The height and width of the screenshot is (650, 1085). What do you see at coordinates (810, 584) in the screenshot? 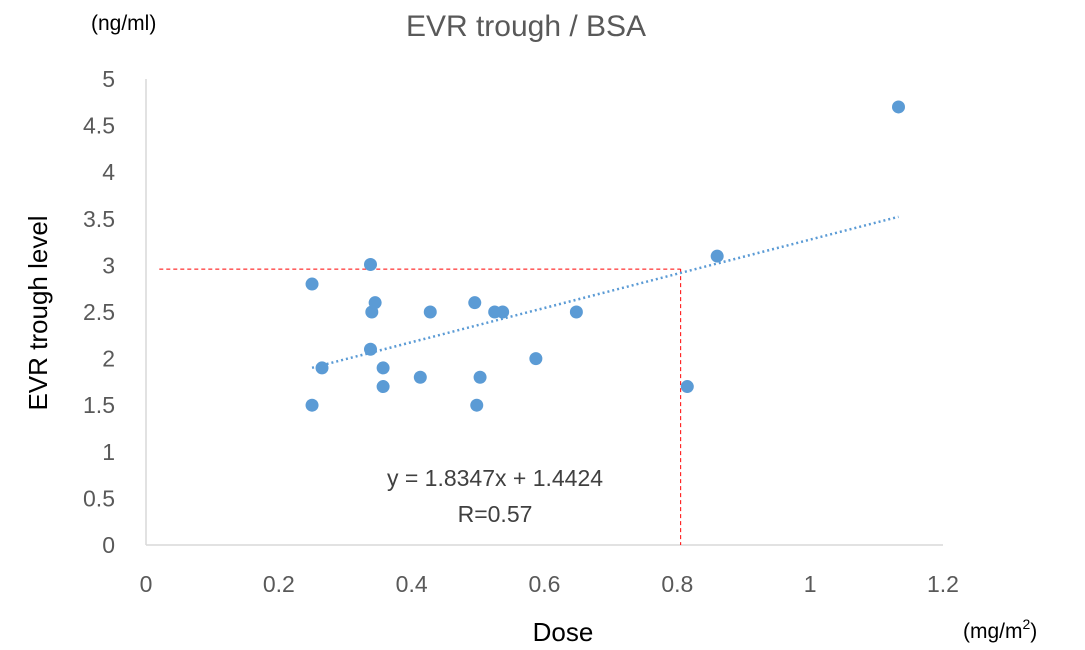
I see `x-tick-label: 1` at bounding box center [810, 584].